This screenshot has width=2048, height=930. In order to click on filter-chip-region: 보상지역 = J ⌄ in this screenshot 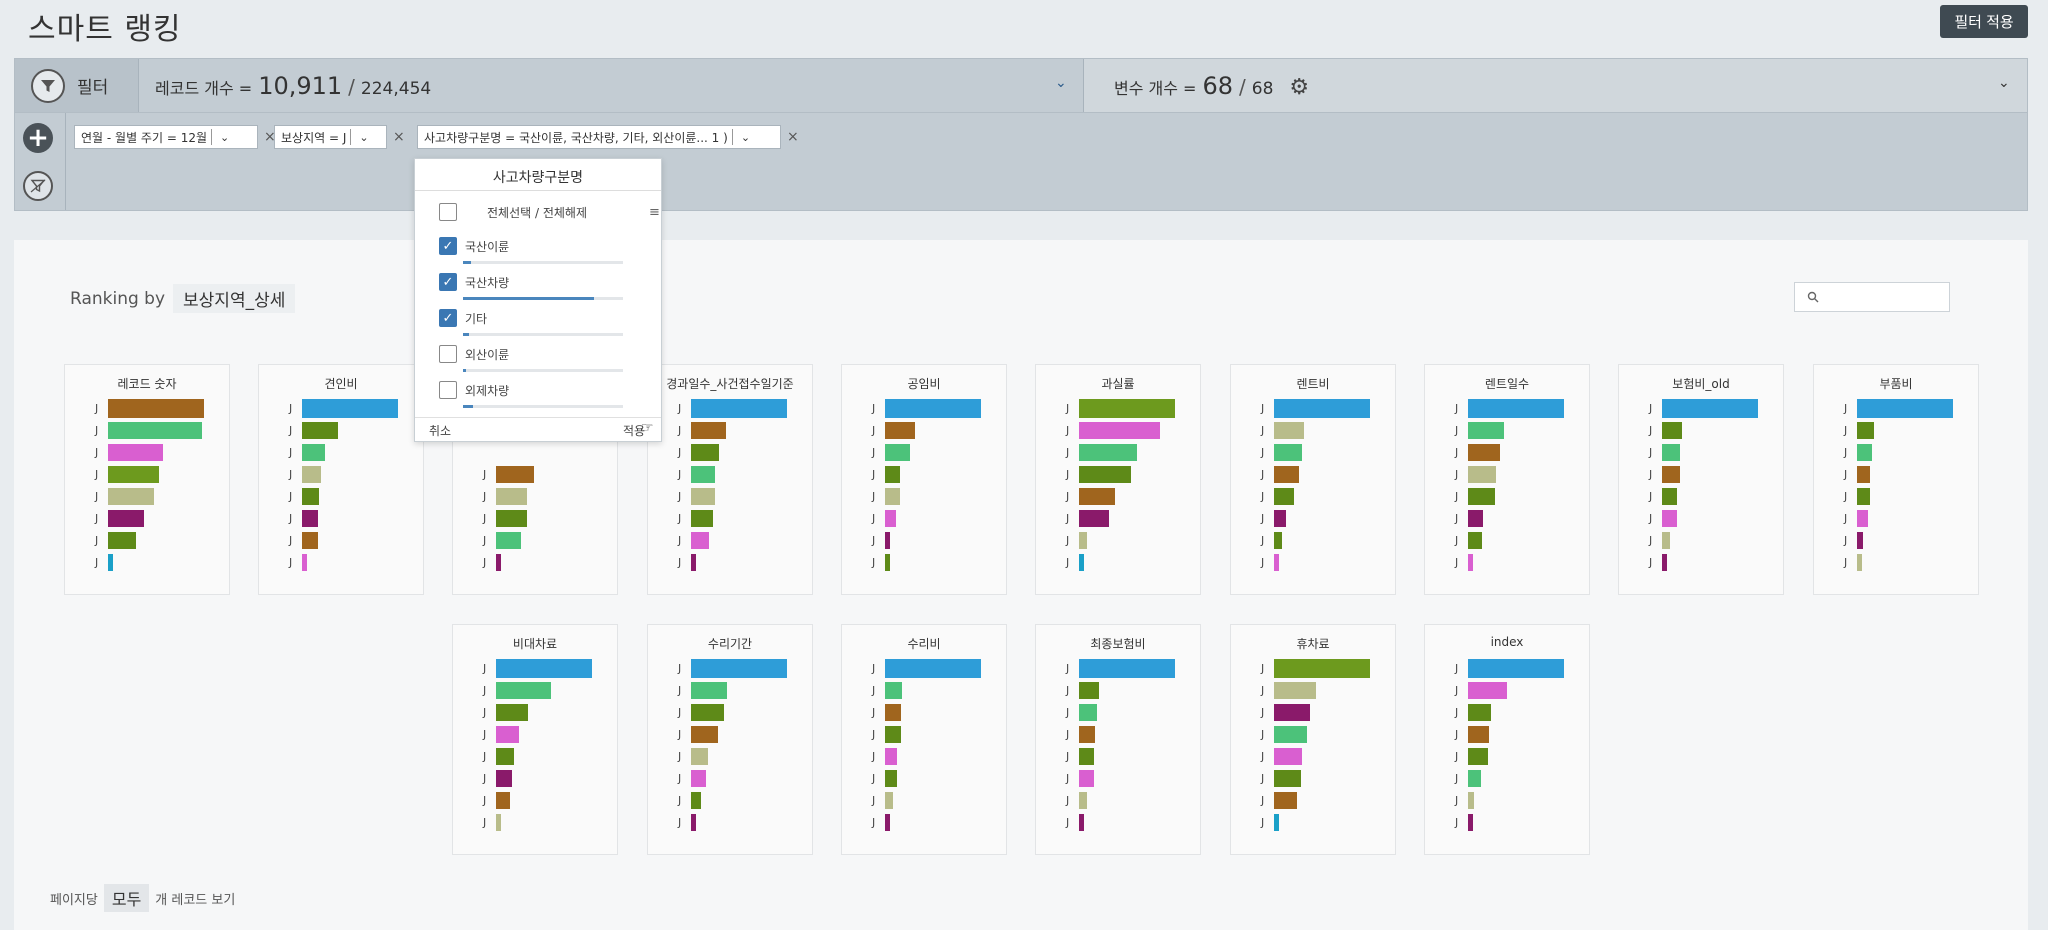, I will do `click(330, 137)`.